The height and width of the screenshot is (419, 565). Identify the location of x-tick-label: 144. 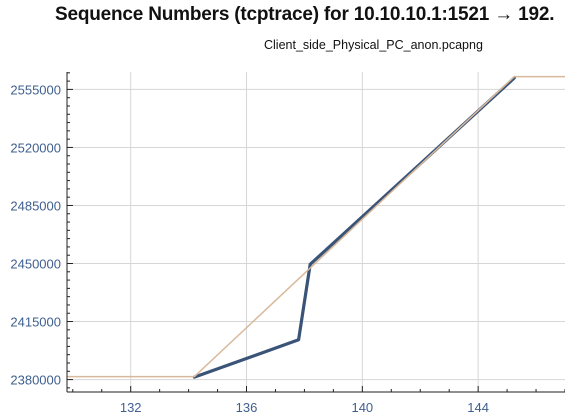
(478, 407).